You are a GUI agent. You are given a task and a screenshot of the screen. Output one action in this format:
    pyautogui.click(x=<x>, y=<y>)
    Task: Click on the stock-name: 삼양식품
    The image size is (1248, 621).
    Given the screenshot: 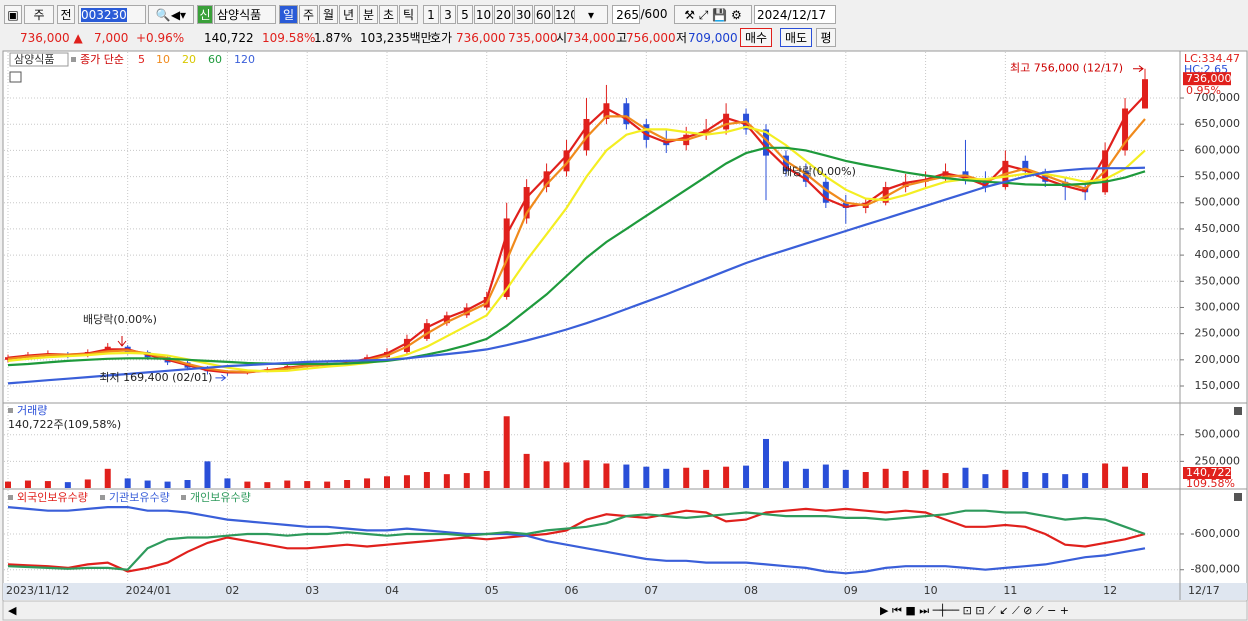 What is the action you would take?
    pyautogui.click(x=245, y=14)
    